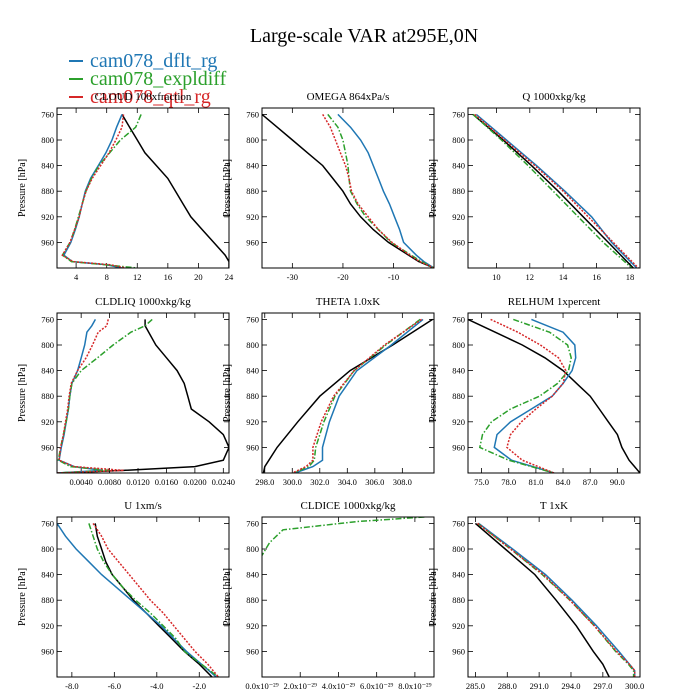 This screenshot has width=700, height=700. Describe the element at coordinates (261, 686) in the screenshot. I see `x-tick-label: 0.0x10⁻²⁹` at that location.